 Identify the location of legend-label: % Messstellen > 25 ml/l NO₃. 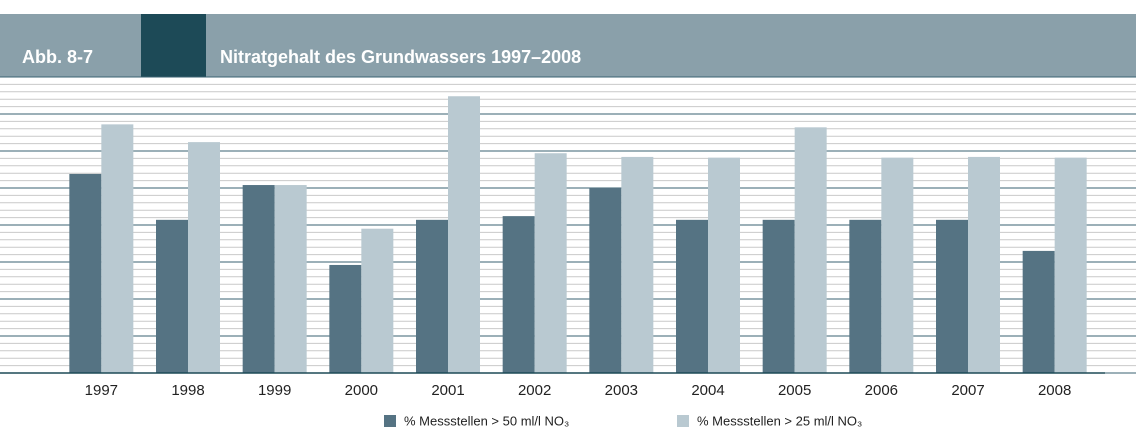
(779, 420).